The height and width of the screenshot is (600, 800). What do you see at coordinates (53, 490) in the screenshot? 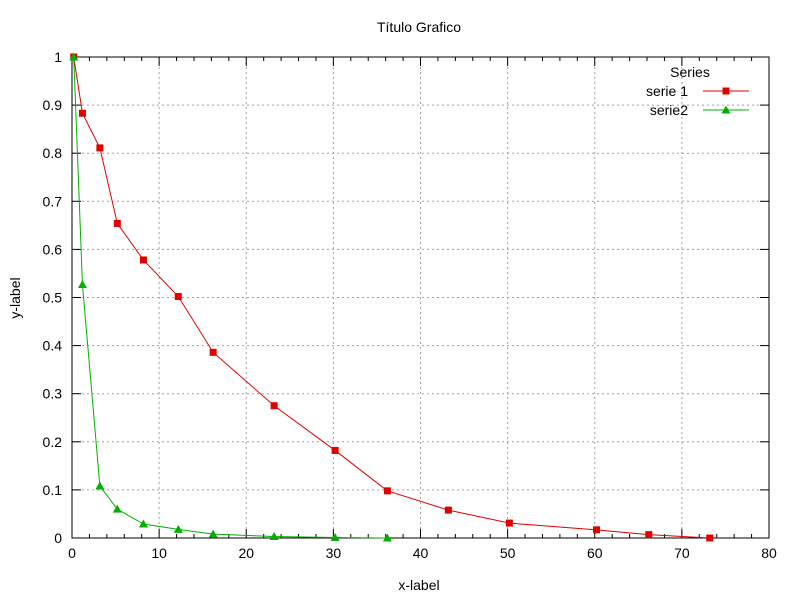
I see `y-tick-label: 0.1` at bounding box center [53, 490].